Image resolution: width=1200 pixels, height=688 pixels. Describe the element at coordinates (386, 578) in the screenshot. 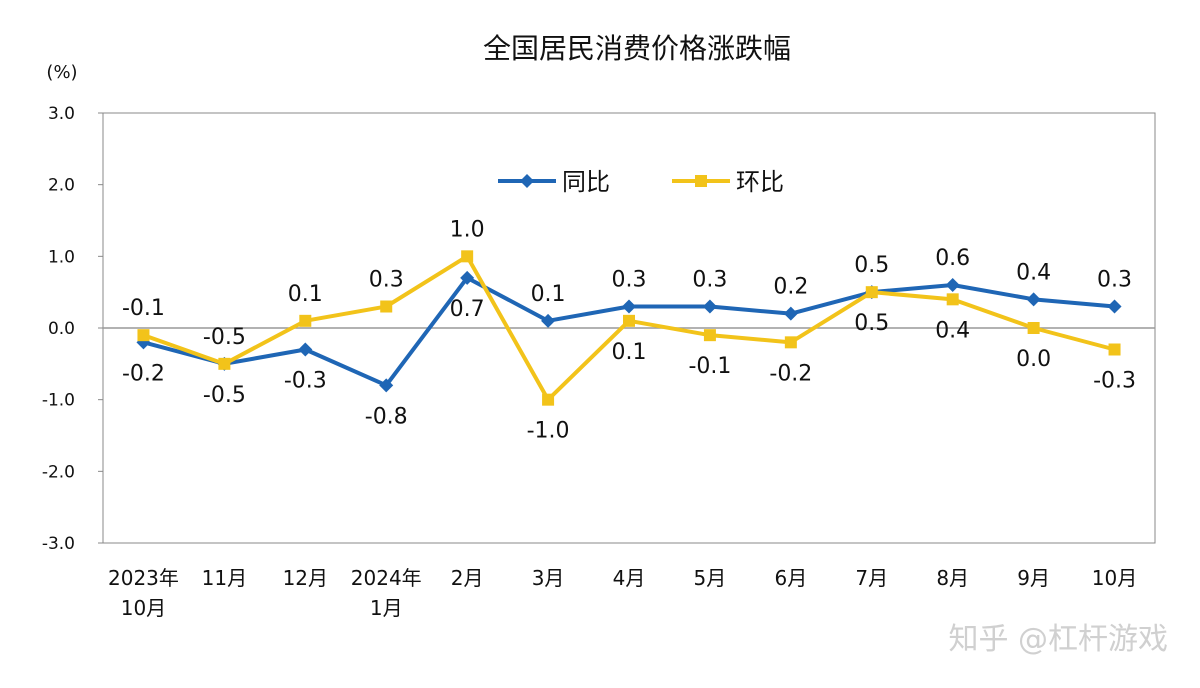

I see `x-tick-label: 2024年` at that location.